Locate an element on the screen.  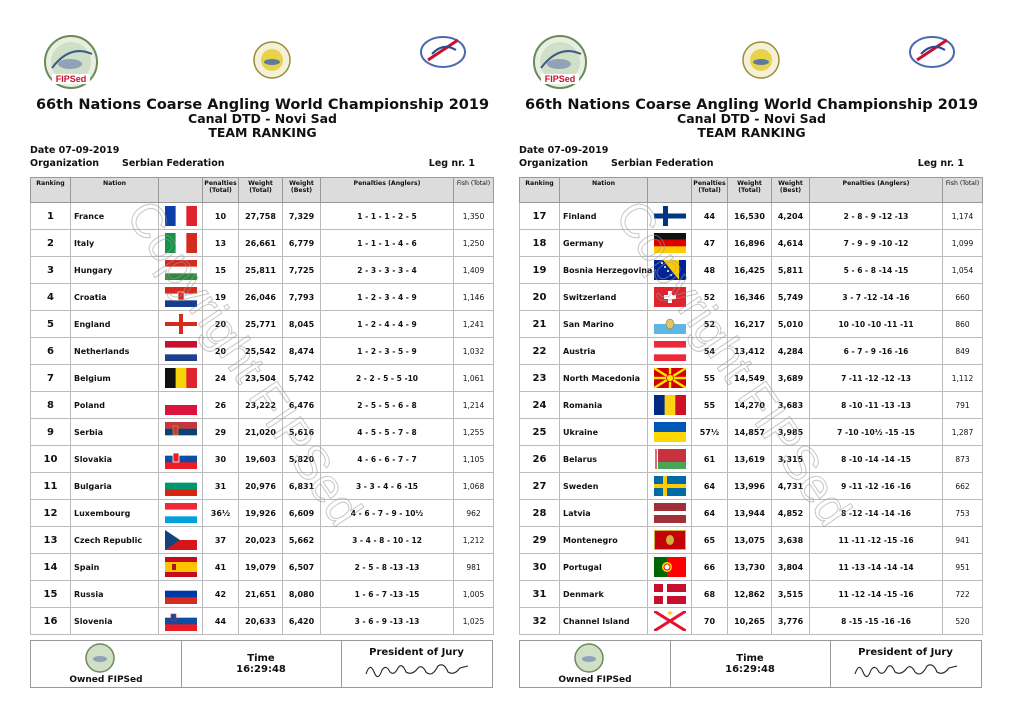
weight-total-cell: 26,046 is located at coordinates (260, 297).